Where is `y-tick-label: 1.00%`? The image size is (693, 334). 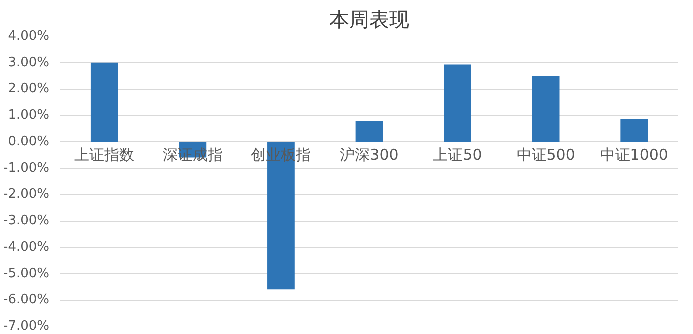 y-tick-label: 1.00% is located at coordinates (29, 116).